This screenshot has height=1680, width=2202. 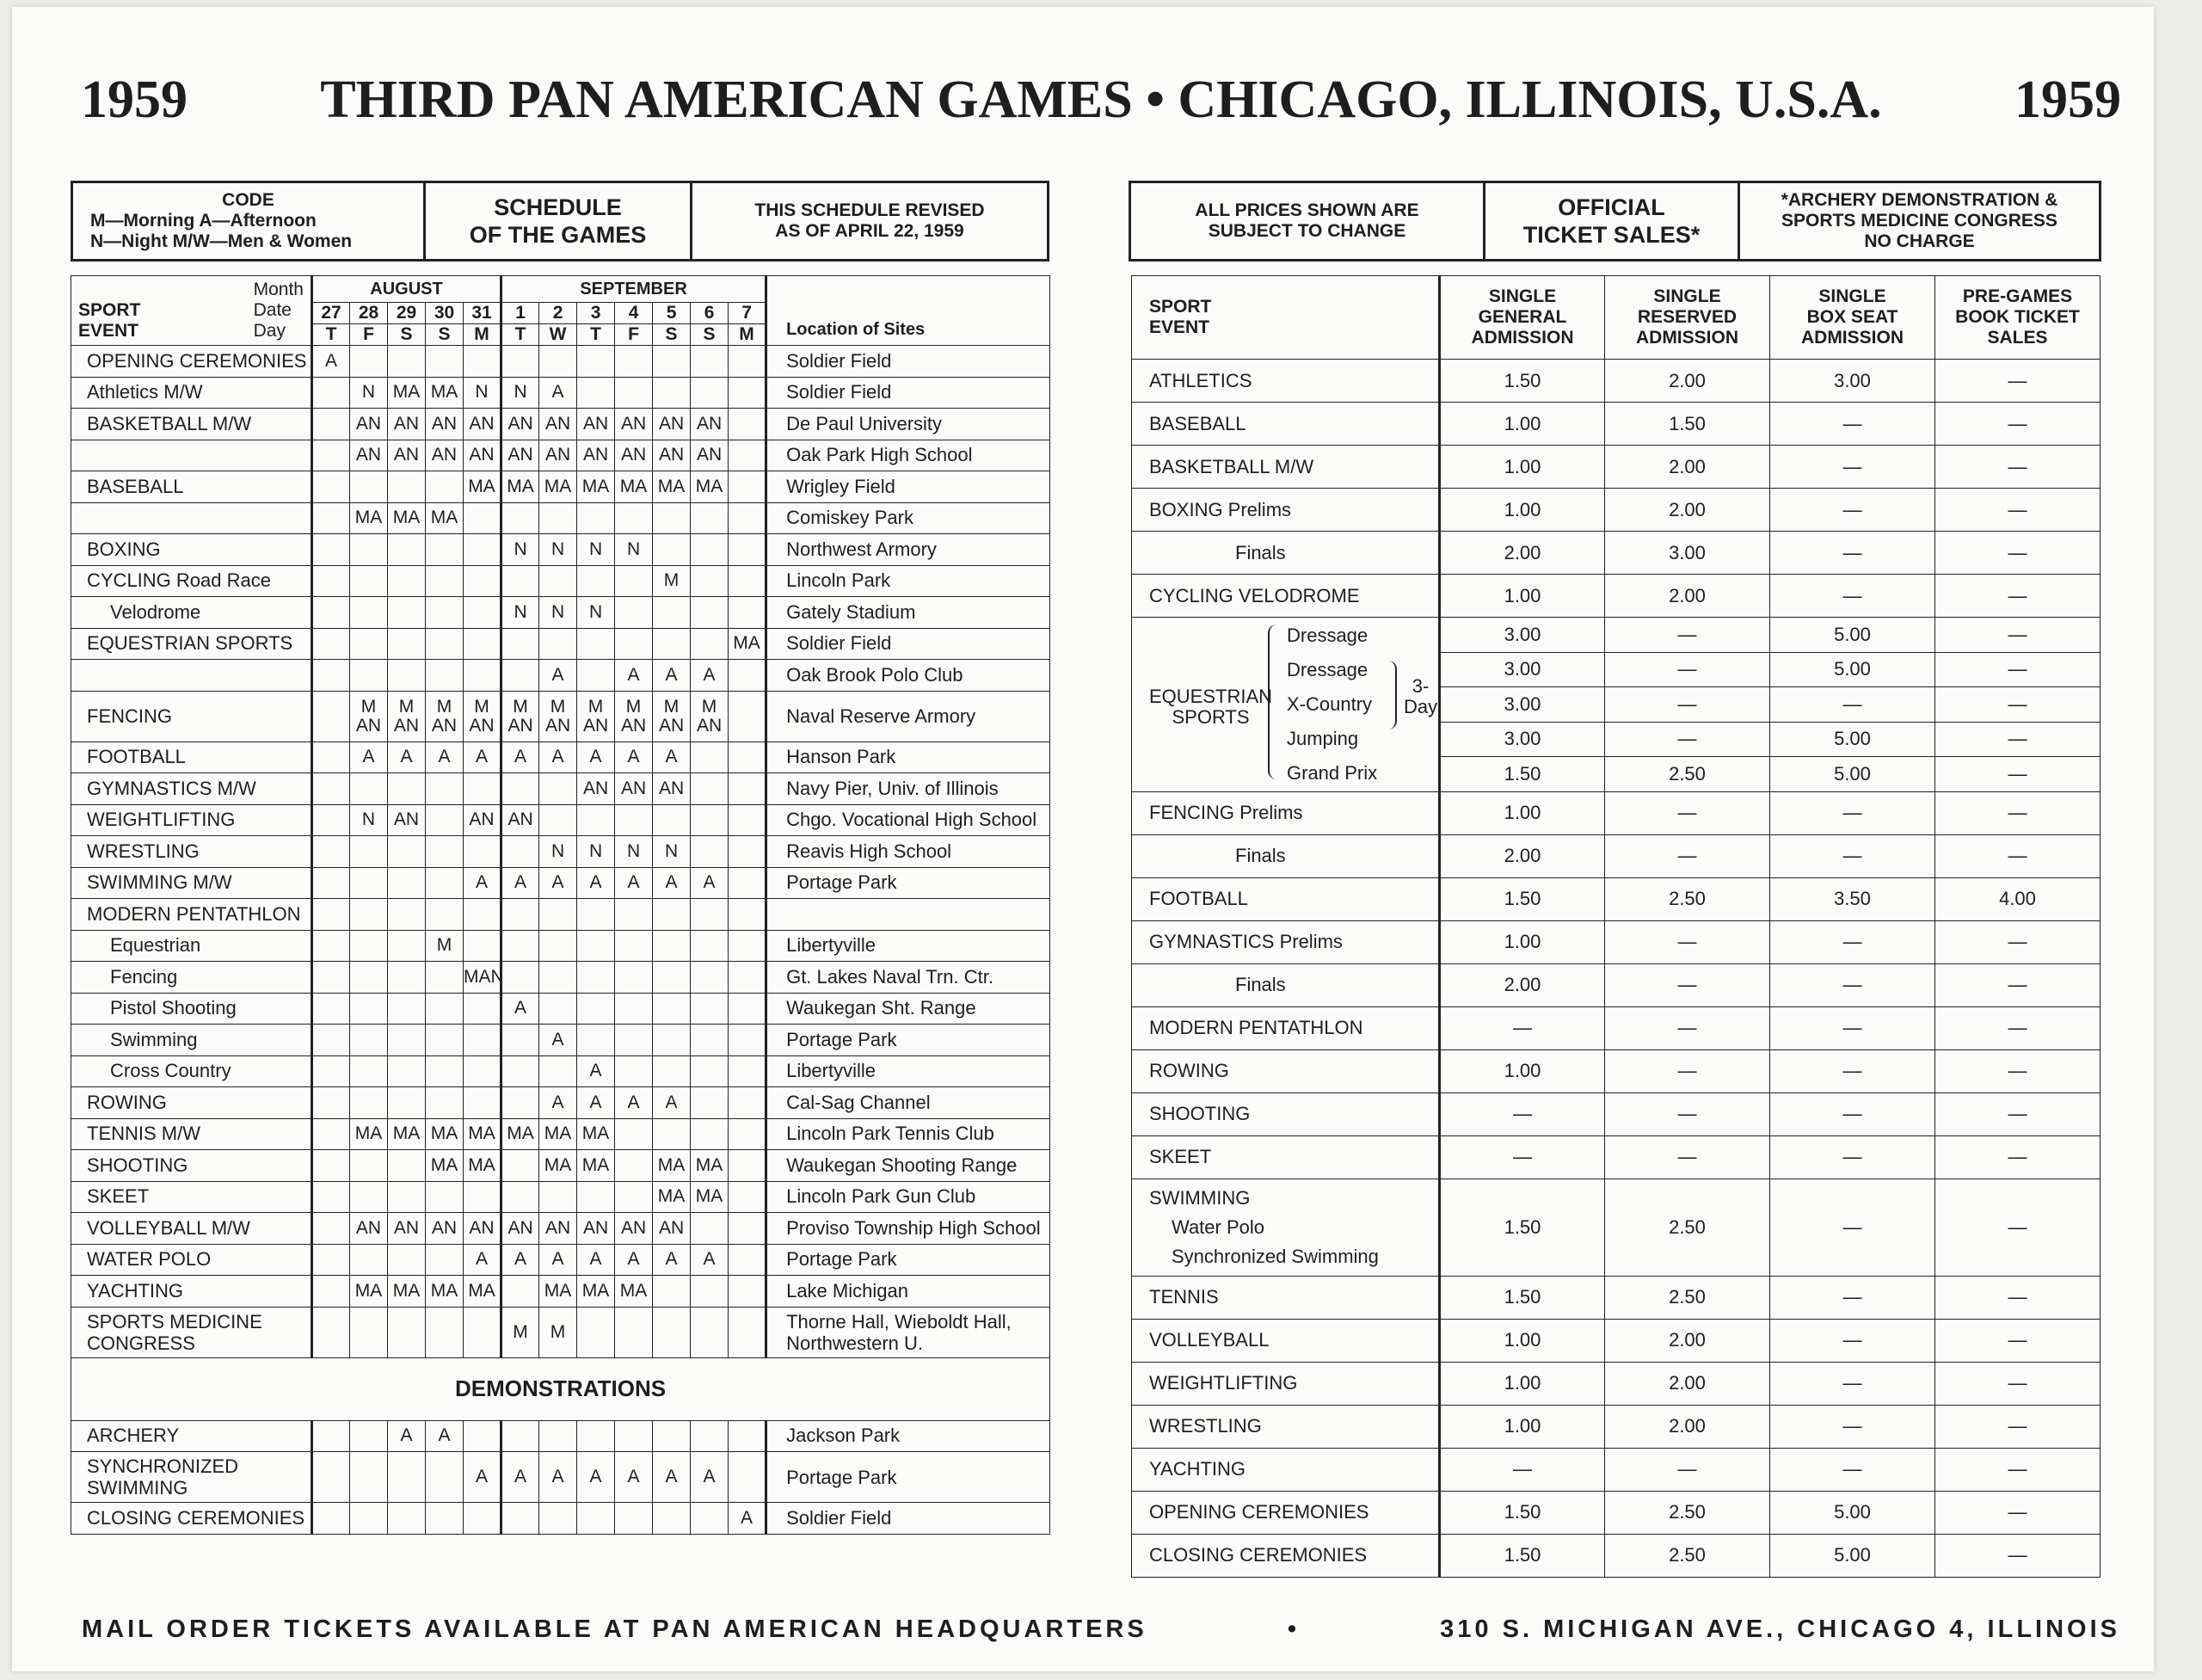 I want to click on schedule-location: De Paul University, so click(x=908, y=424).